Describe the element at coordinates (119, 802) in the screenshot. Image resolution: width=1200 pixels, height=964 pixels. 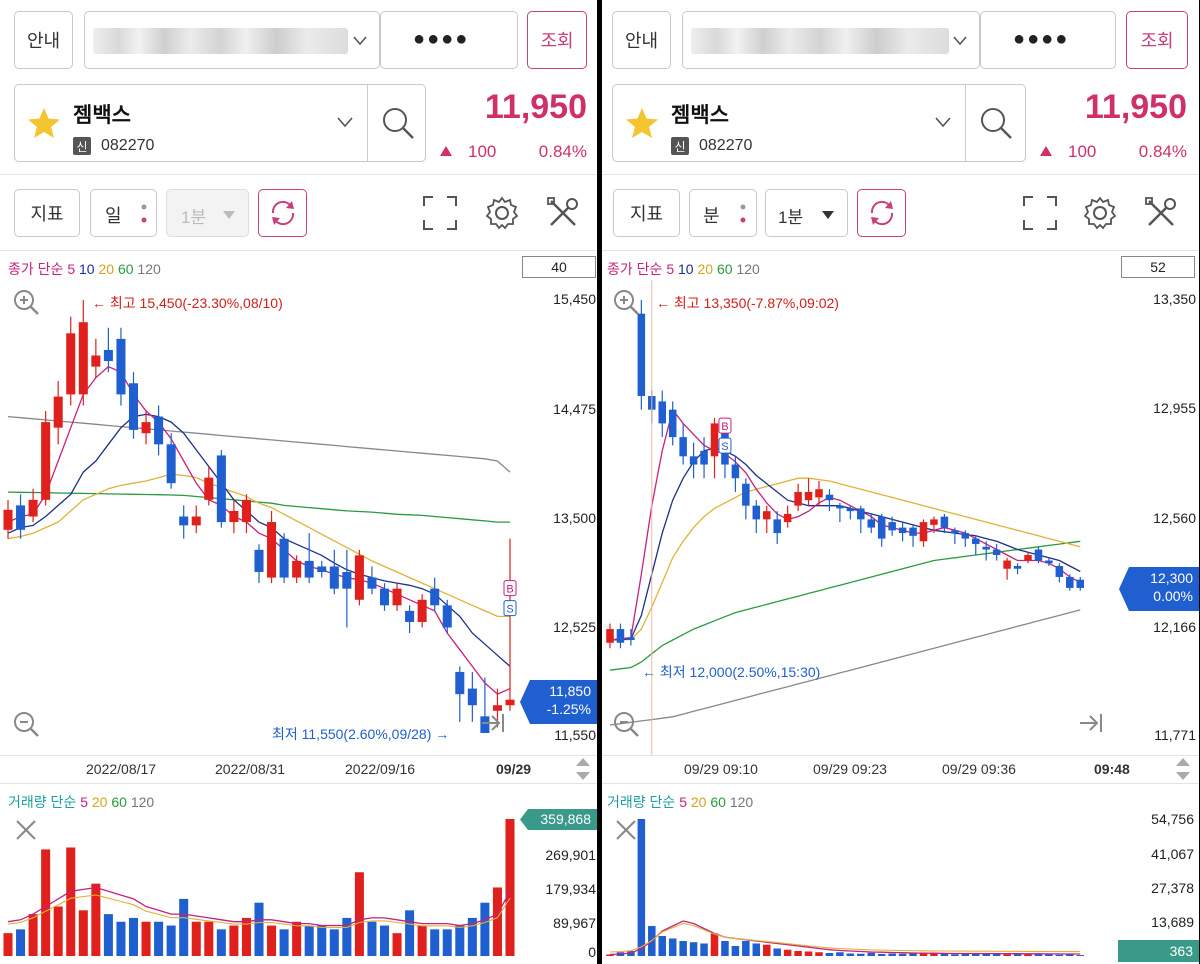
I see `volume-legend-ma60: 60` at that location.